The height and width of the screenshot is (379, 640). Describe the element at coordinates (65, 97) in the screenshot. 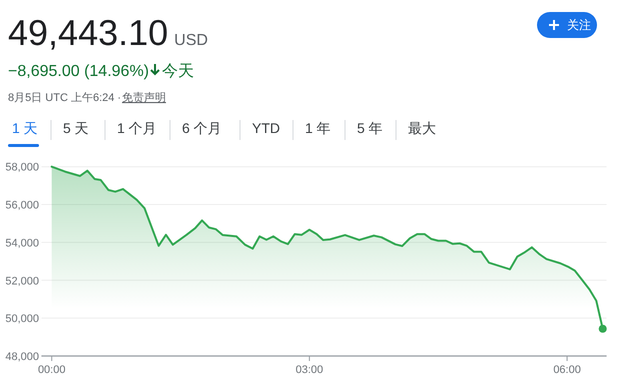

I see `text: 8月5日 UTC 上午6:24 ·` at that location.